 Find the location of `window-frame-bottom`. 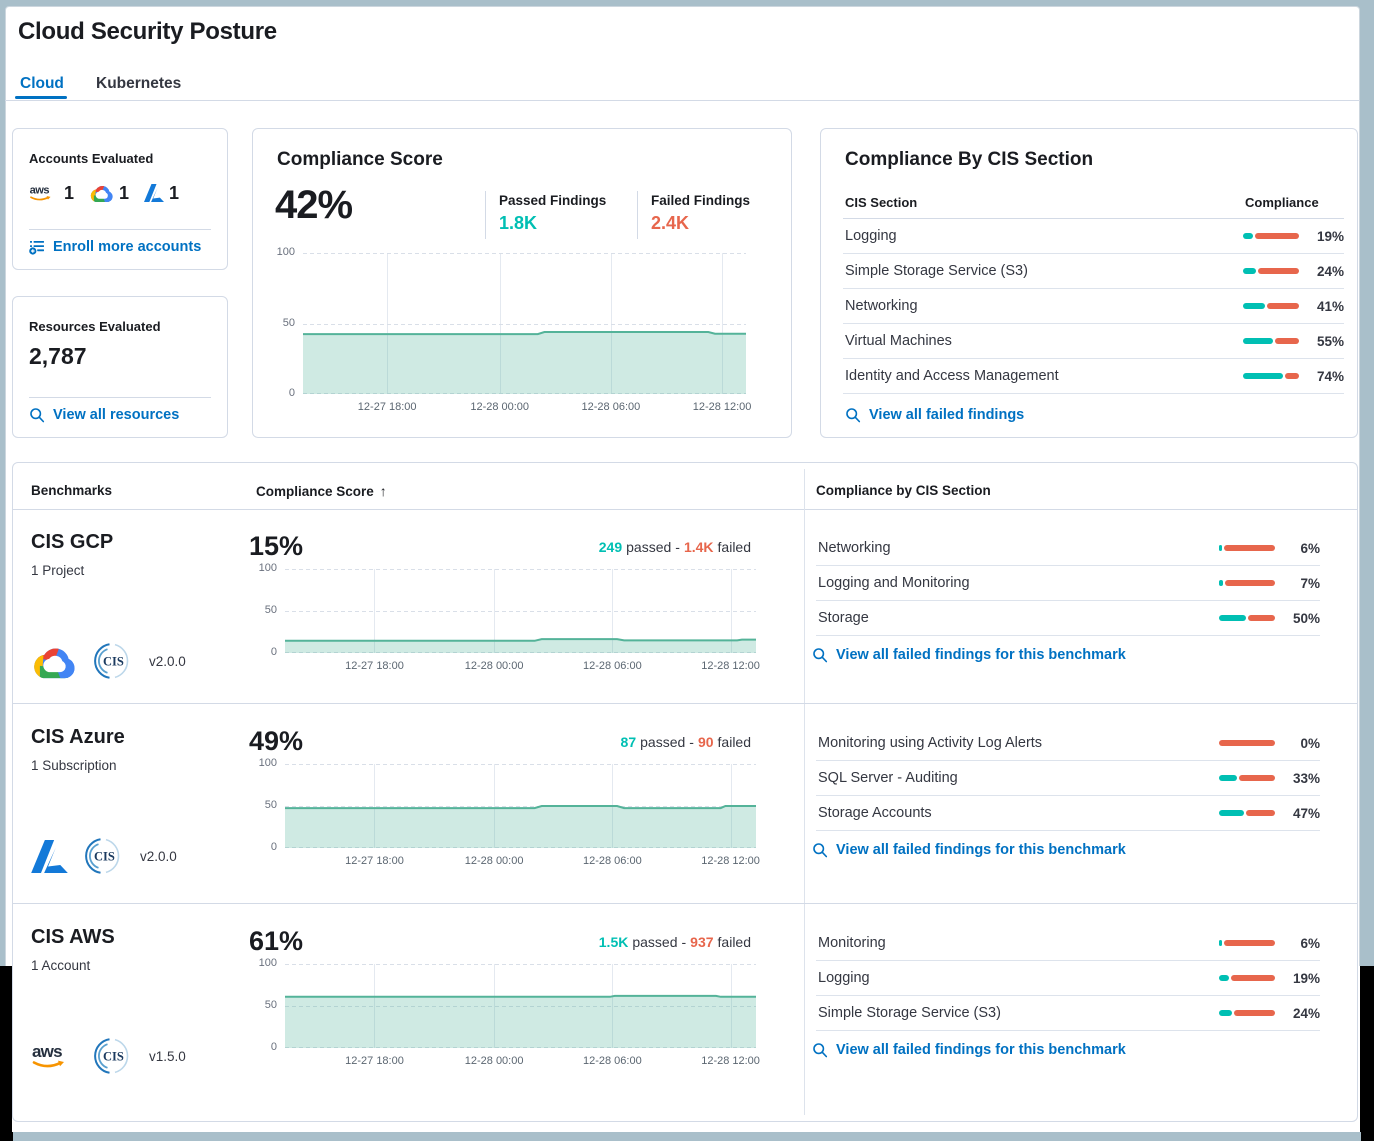

window-frame-bottom is located at coordinates (687, 1136).